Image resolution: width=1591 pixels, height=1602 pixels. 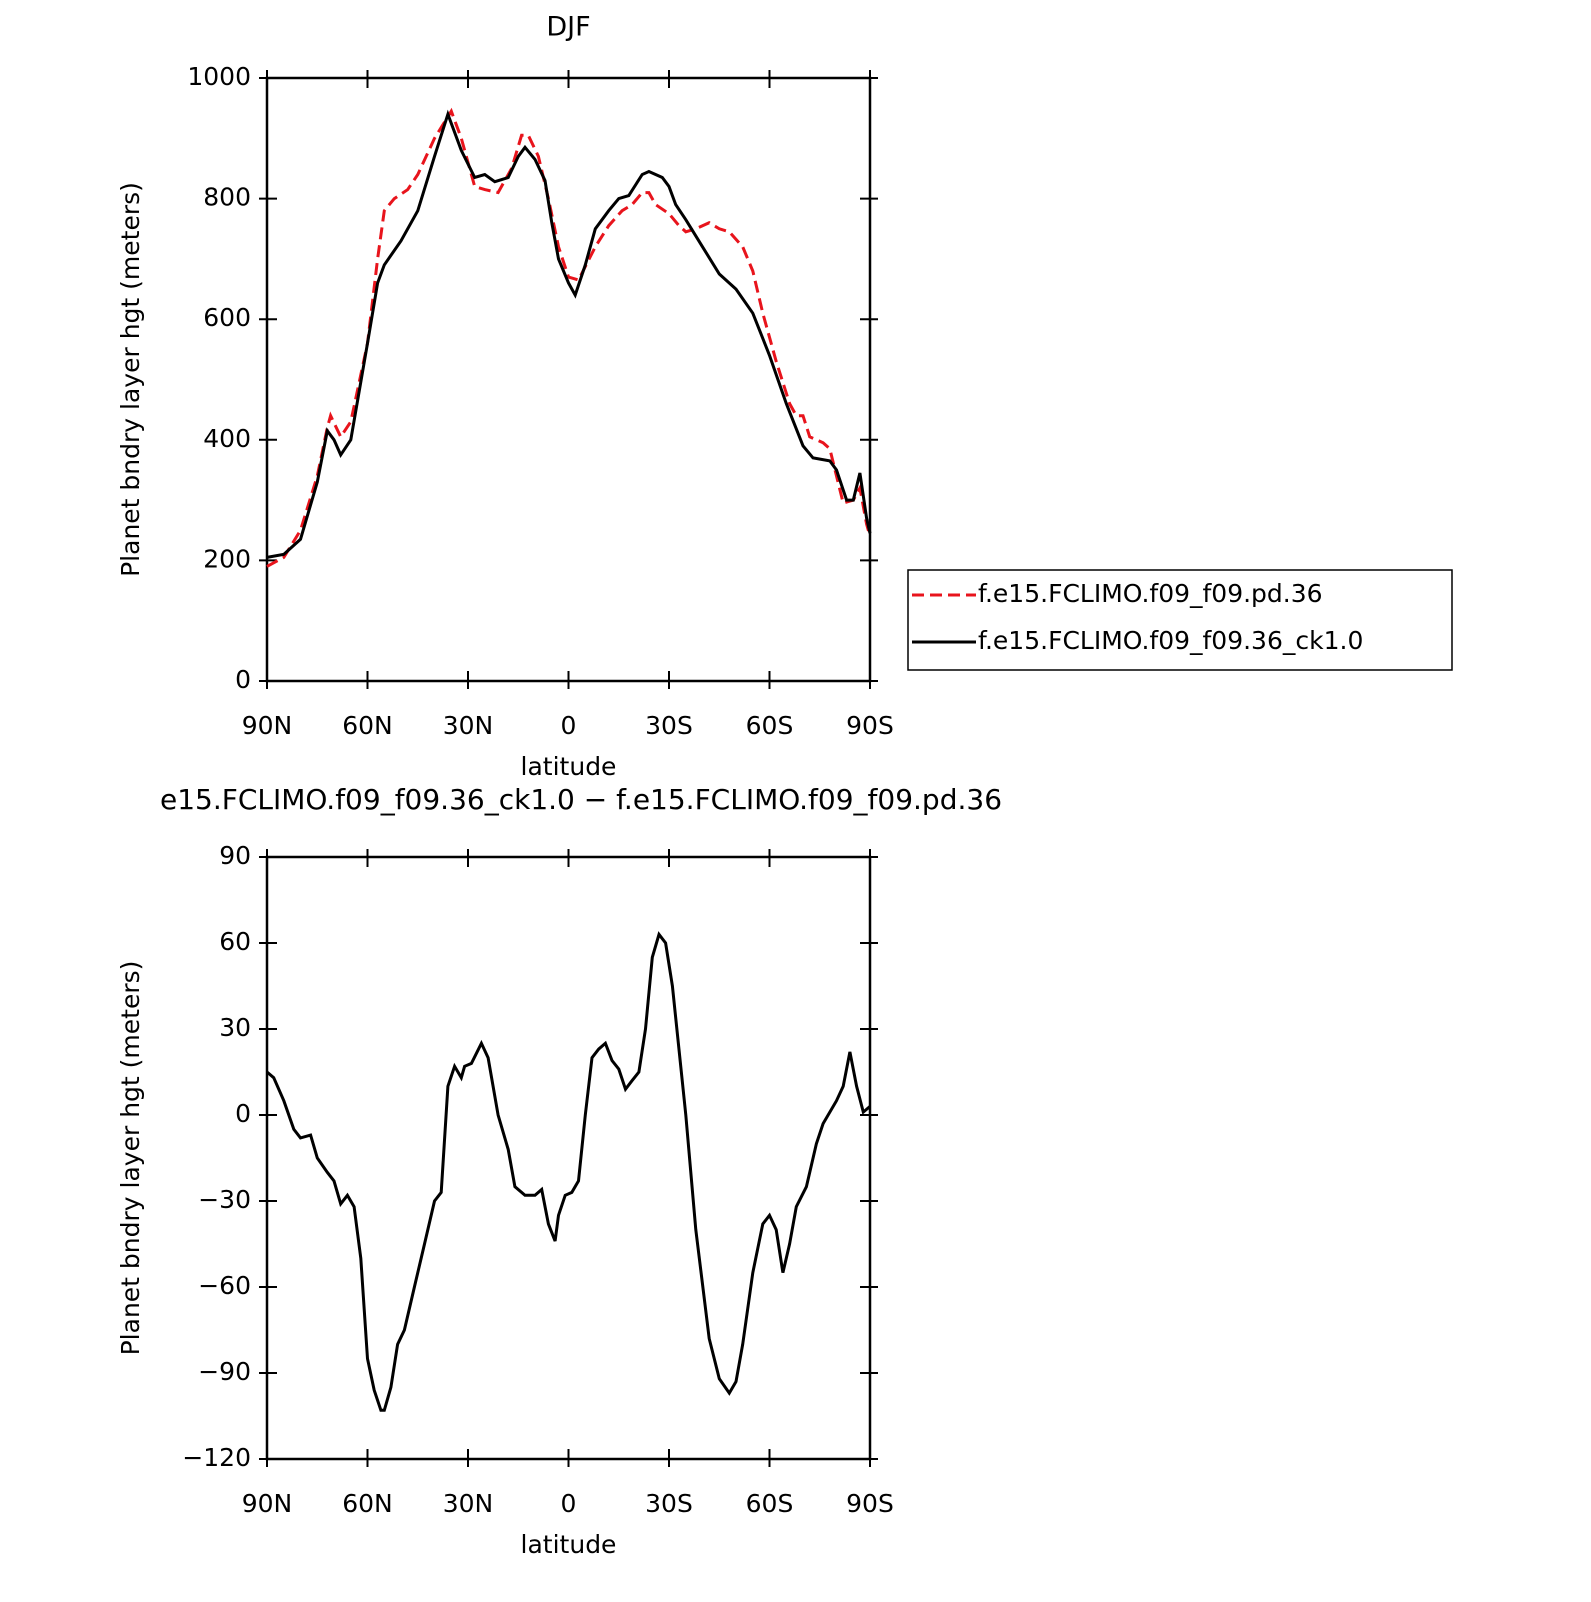 What do you see at coordinates (235, 1027) in the screenshot?
I see `y-tick-label: 30` at bounding box center [235, 1027].